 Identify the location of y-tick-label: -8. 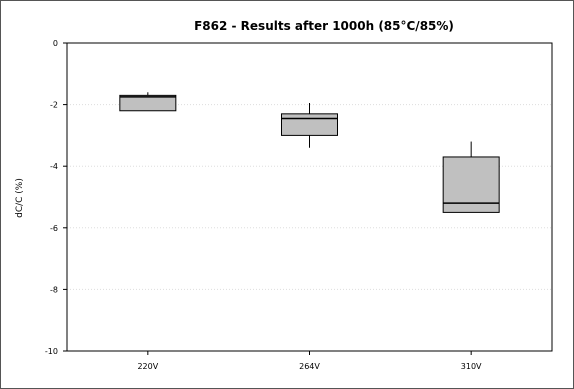
(54, 289).